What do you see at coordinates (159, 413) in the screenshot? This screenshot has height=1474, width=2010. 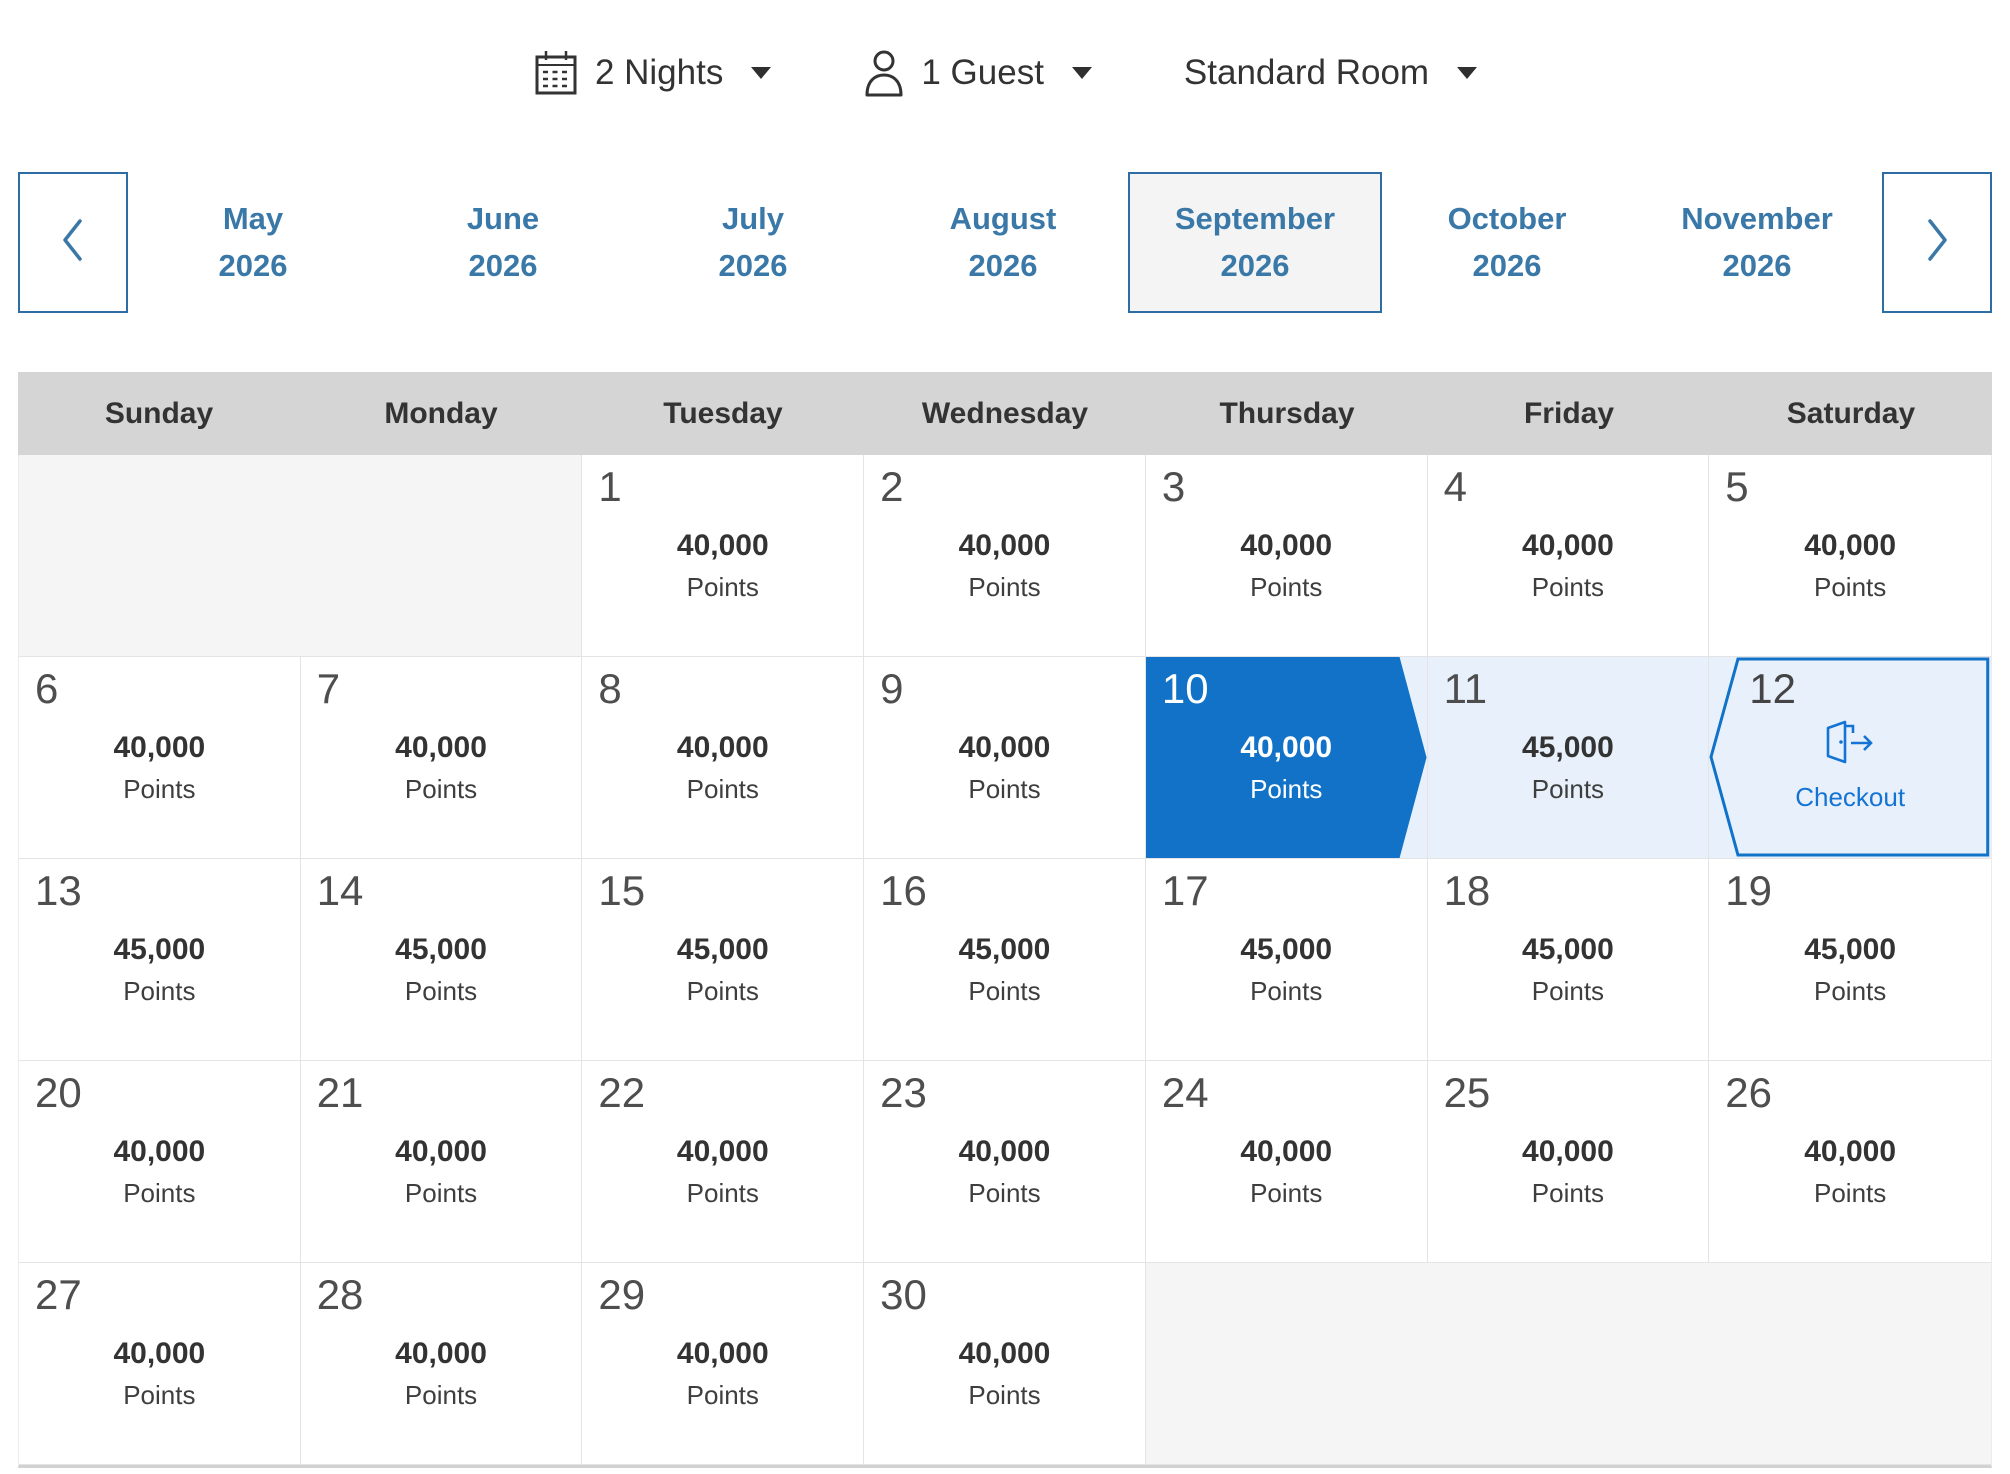 I see `weekday-header-sunday: Sunday` at bounding box center [159, 413].